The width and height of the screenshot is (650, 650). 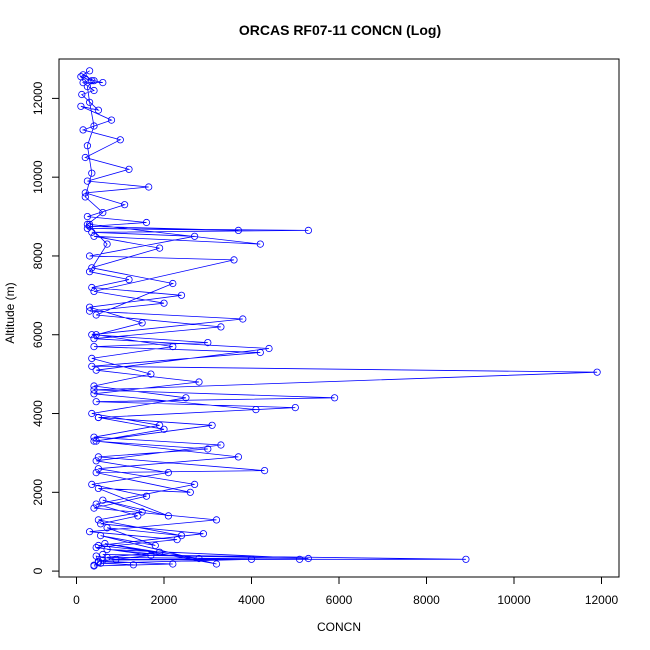 I want to click on y-axis: 0 2000 4000 6000 8000 10000 12000, so click(x=45, y=327).